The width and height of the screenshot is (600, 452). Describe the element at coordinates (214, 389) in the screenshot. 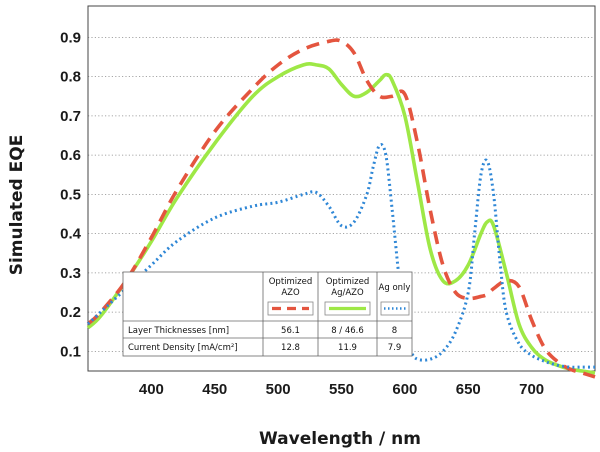

I see `x-tick-label: 450` at that location.